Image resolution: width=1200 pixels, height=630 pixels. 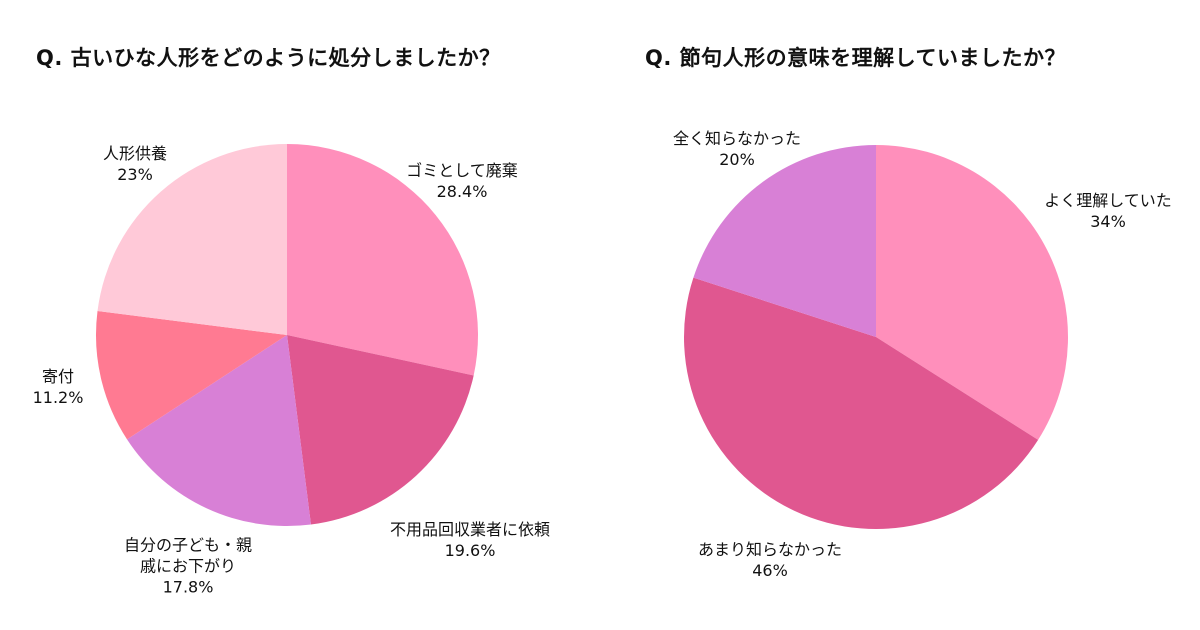 I want to click on slice-label: ゴミとして廃棄 28.4%, so click(x=462, y=181).